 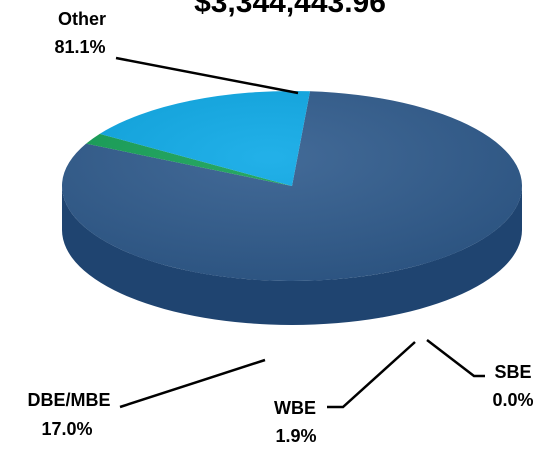 I want to click on label-other-name: Other, so click(x=82, y=19).